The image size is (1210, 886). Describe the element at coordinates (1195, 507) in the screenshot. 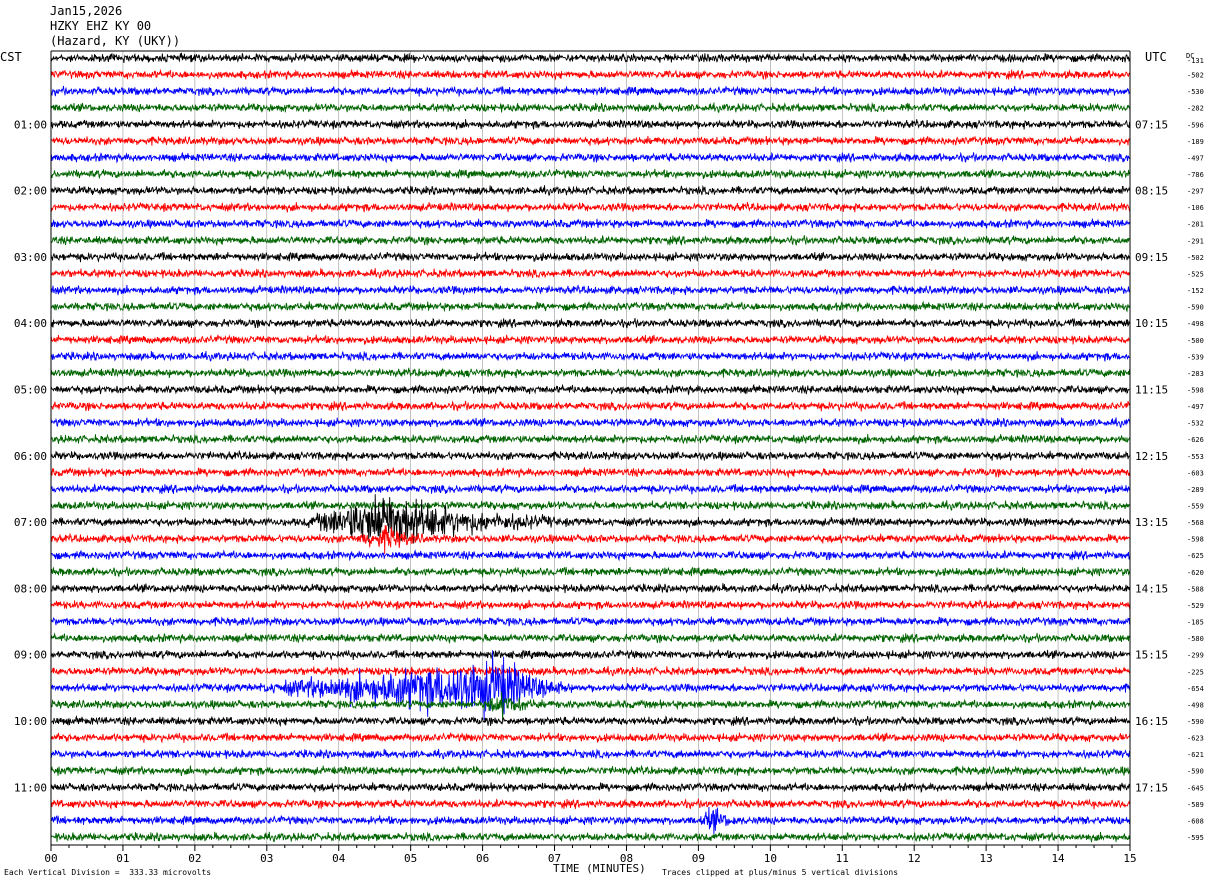

I see `dc-offset-28: -559` at that location.